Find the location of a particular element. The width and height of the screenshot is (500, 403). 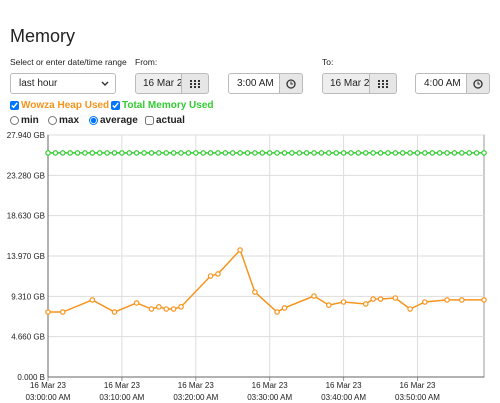

radio-option: average is located at coordinates (113, 120).